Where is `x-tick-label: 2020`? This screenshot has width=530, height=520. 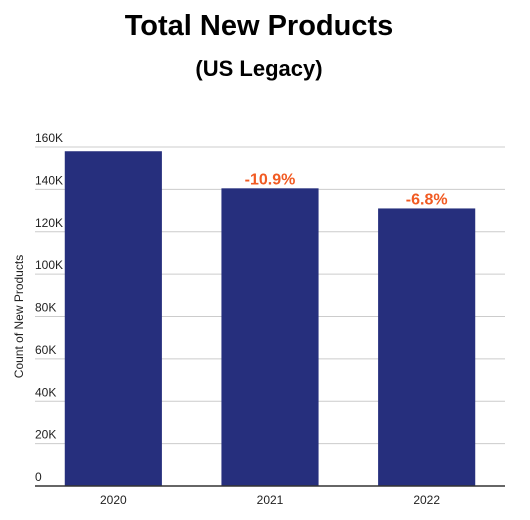
x-tick-label: 2020 is located at coordinates (113, 500).